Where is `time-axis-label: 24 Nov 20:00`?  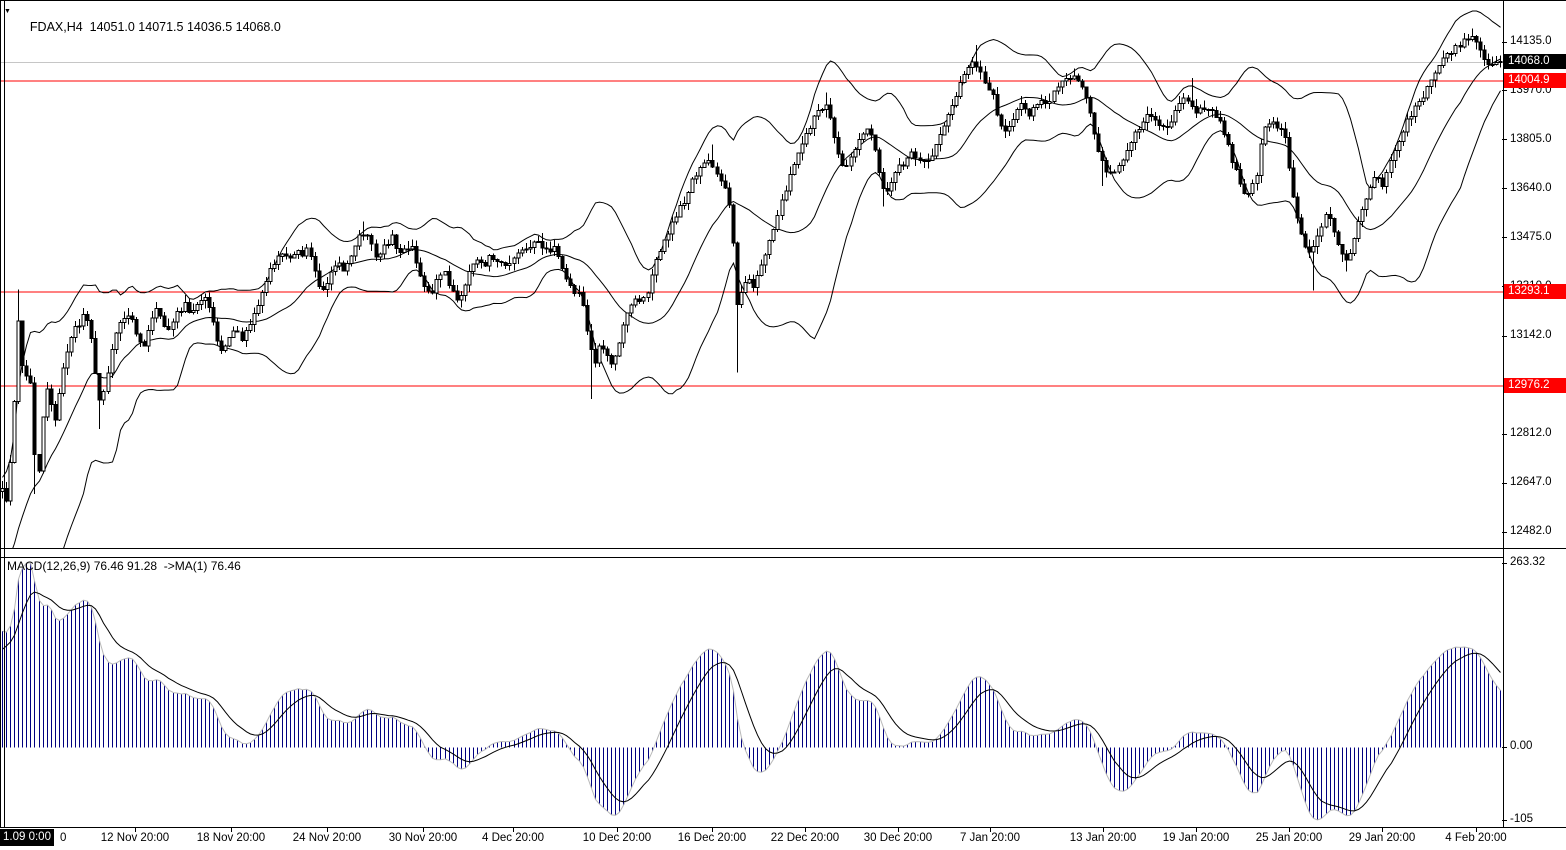
time-axis-label: 24 Nov 20:00 is located at coordinates (327, 838).